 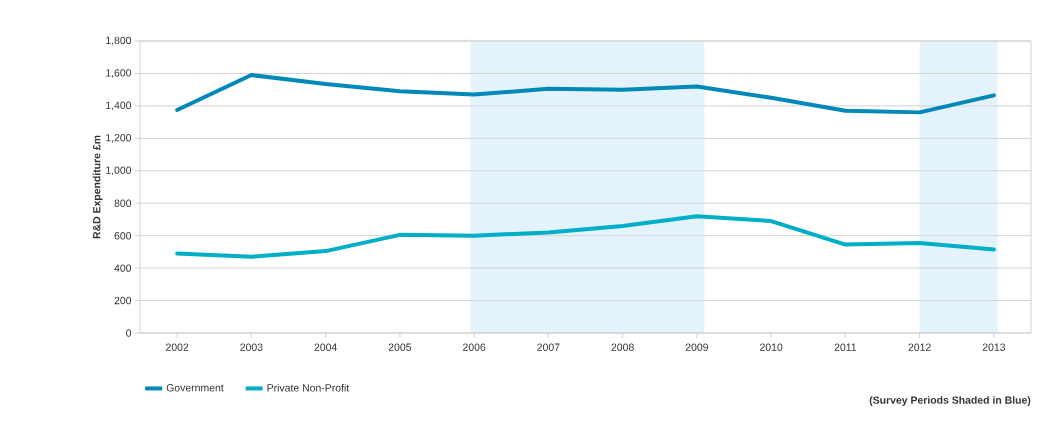 What do you see at coordinates (548, 347) in the screenshot?
I see `x-tick-label: 2007` at bounding box center [548, 347].